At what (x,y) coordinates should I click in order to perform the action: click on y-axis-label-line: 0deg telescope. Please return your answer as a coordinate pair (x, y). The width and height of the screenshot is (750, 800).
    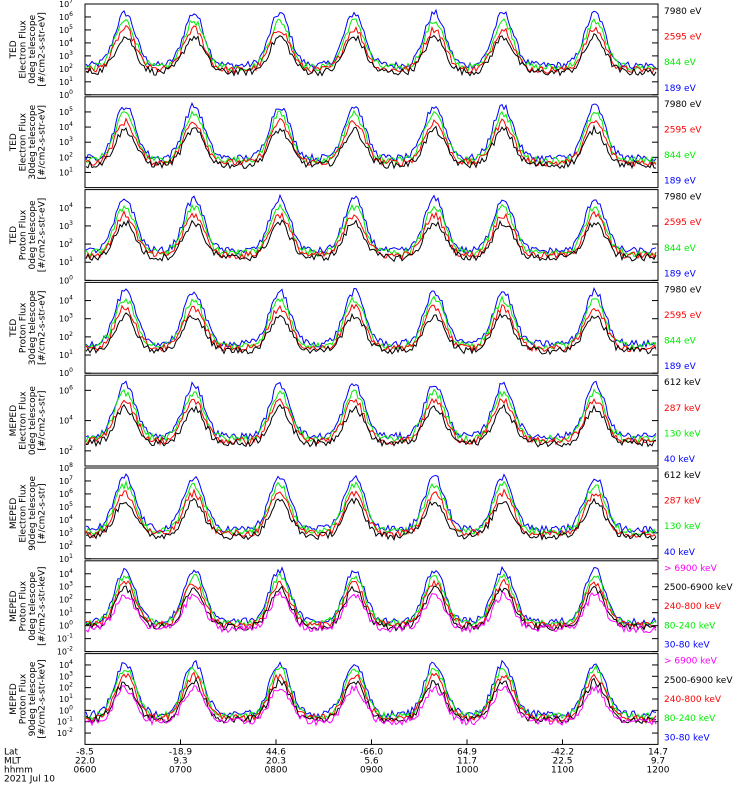
    Looking at the image, I should click on (33, 421).